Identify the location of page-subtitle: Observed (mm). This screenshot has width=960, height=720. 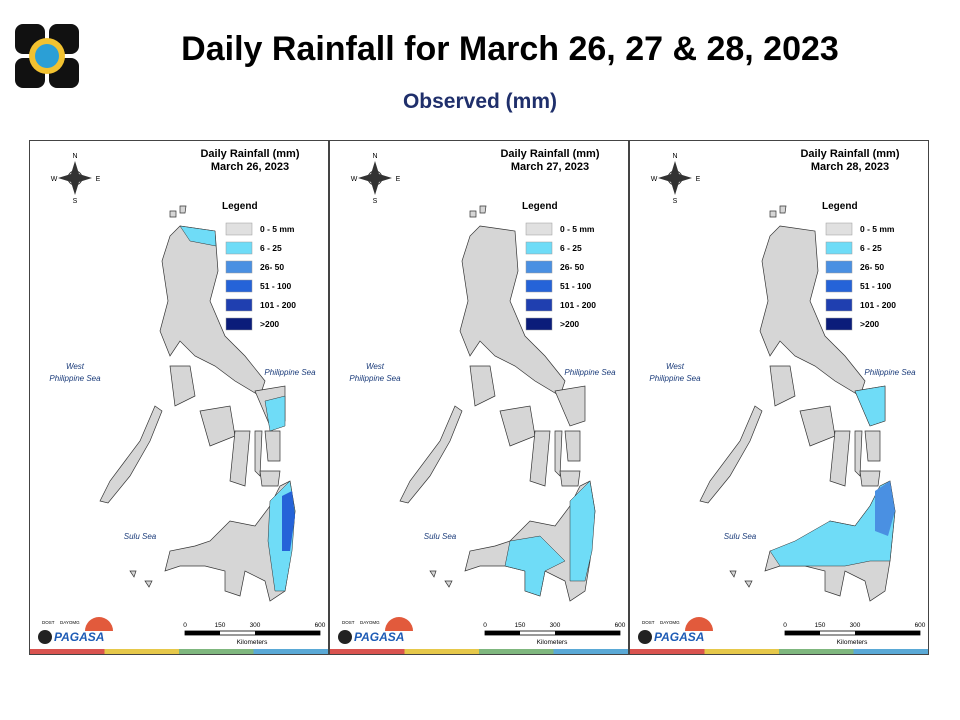
(480, 101).